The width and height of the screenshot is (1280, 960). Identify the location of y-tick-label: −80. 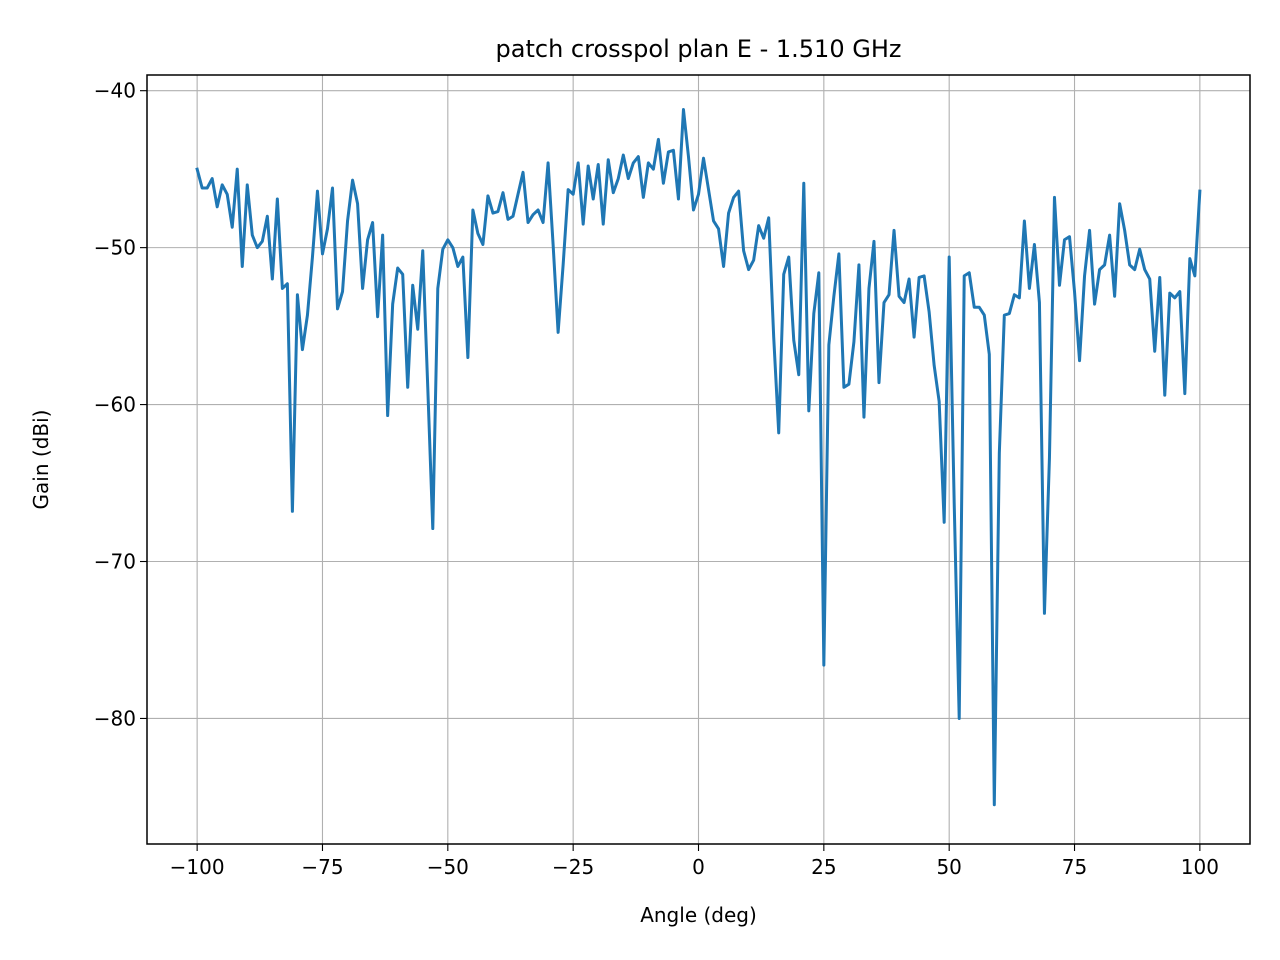
(115, 718).